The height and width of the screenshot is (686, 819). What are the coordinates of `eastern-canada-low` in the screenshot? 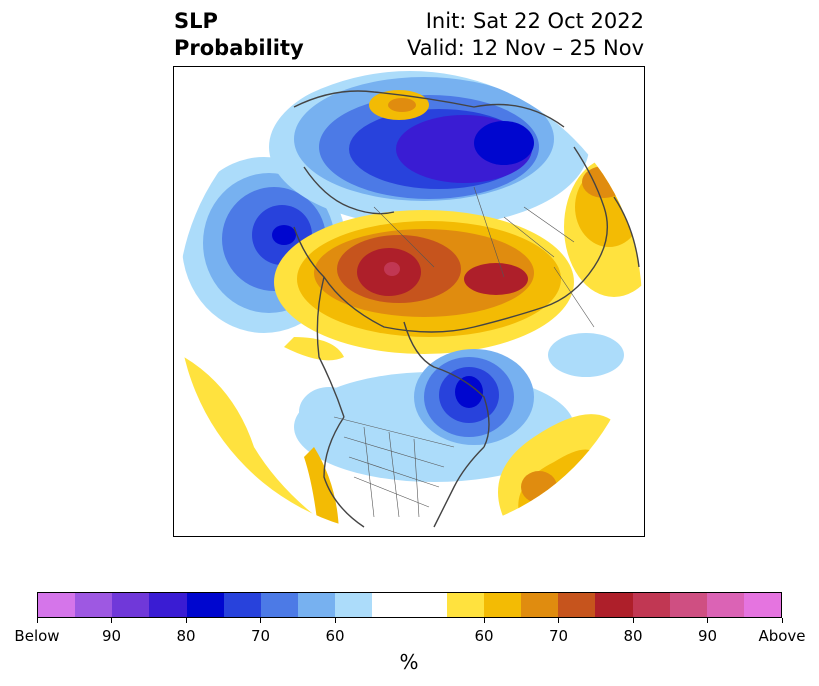 It's located at (434, 415).